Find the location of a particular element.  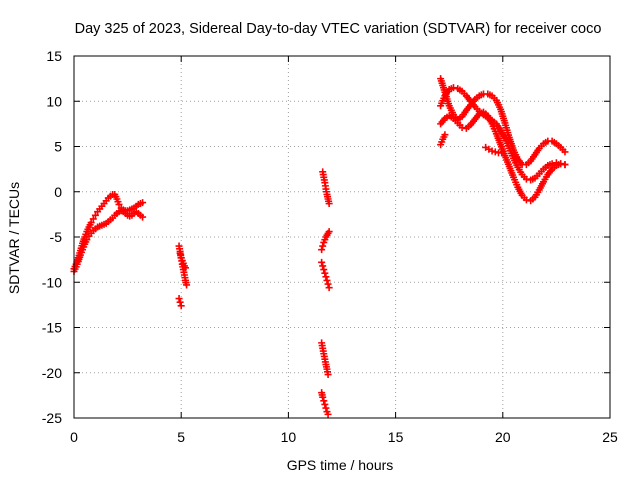

series-arc-h is located at coordinates (325, 275).